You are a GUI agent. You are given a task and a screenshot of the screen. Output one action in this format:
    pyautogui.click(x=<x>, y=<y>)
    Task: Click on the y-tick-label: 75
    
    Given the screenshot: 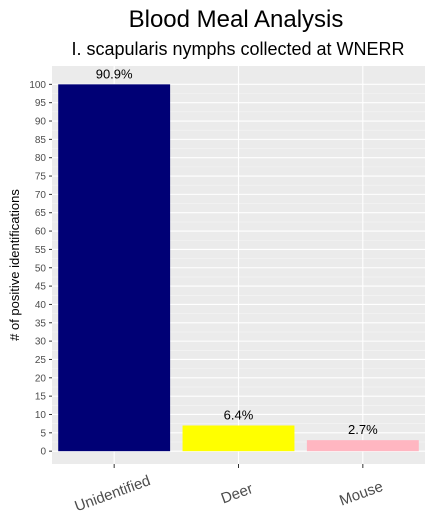 What is the action you would take?
    pyautogui.click(x=41, y=177)
    